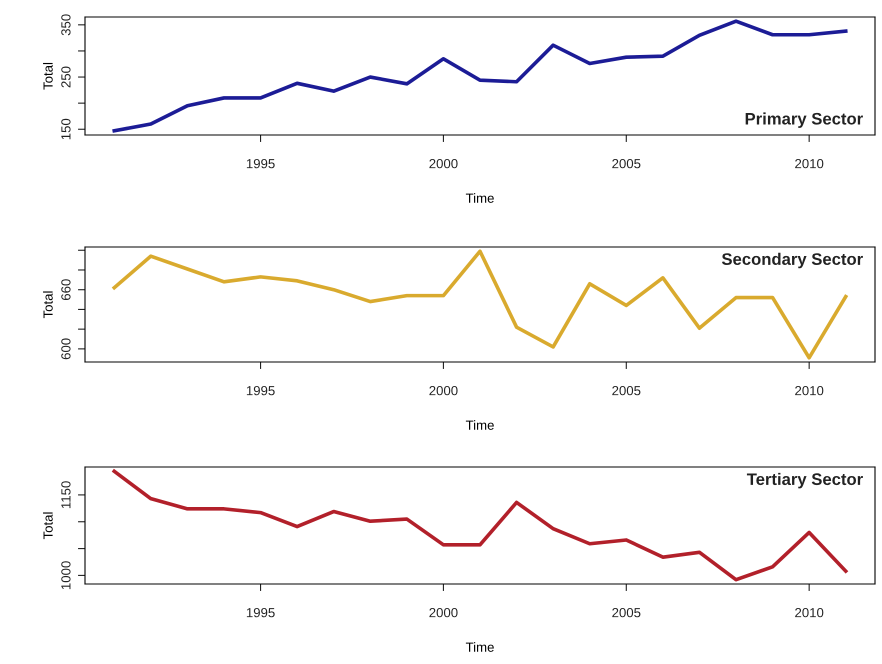 This screenshot has height=664, width=882. What do you see at coordinates (66, 575) in the screenshot?
I see `y-tick-label: 1000` at bounding box center [66, 575].